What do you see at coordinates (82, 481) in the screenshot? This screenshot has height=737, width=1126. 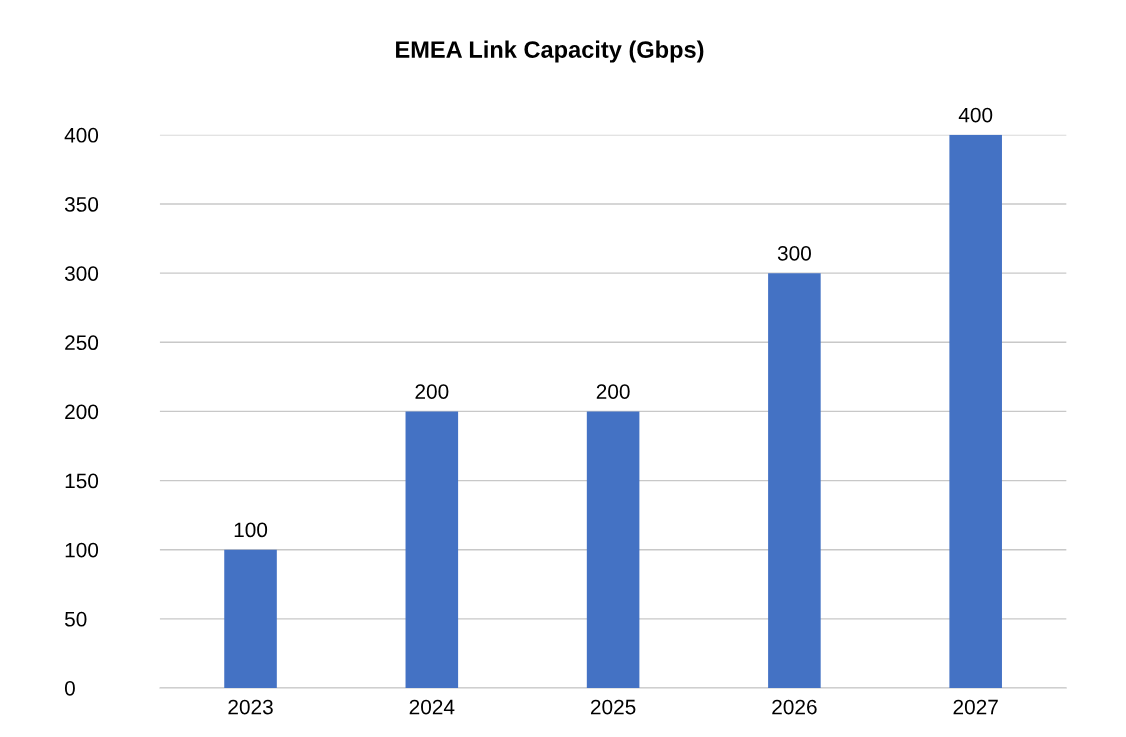 I see `y-tick-label: 150` at bounding box center [82, 481].